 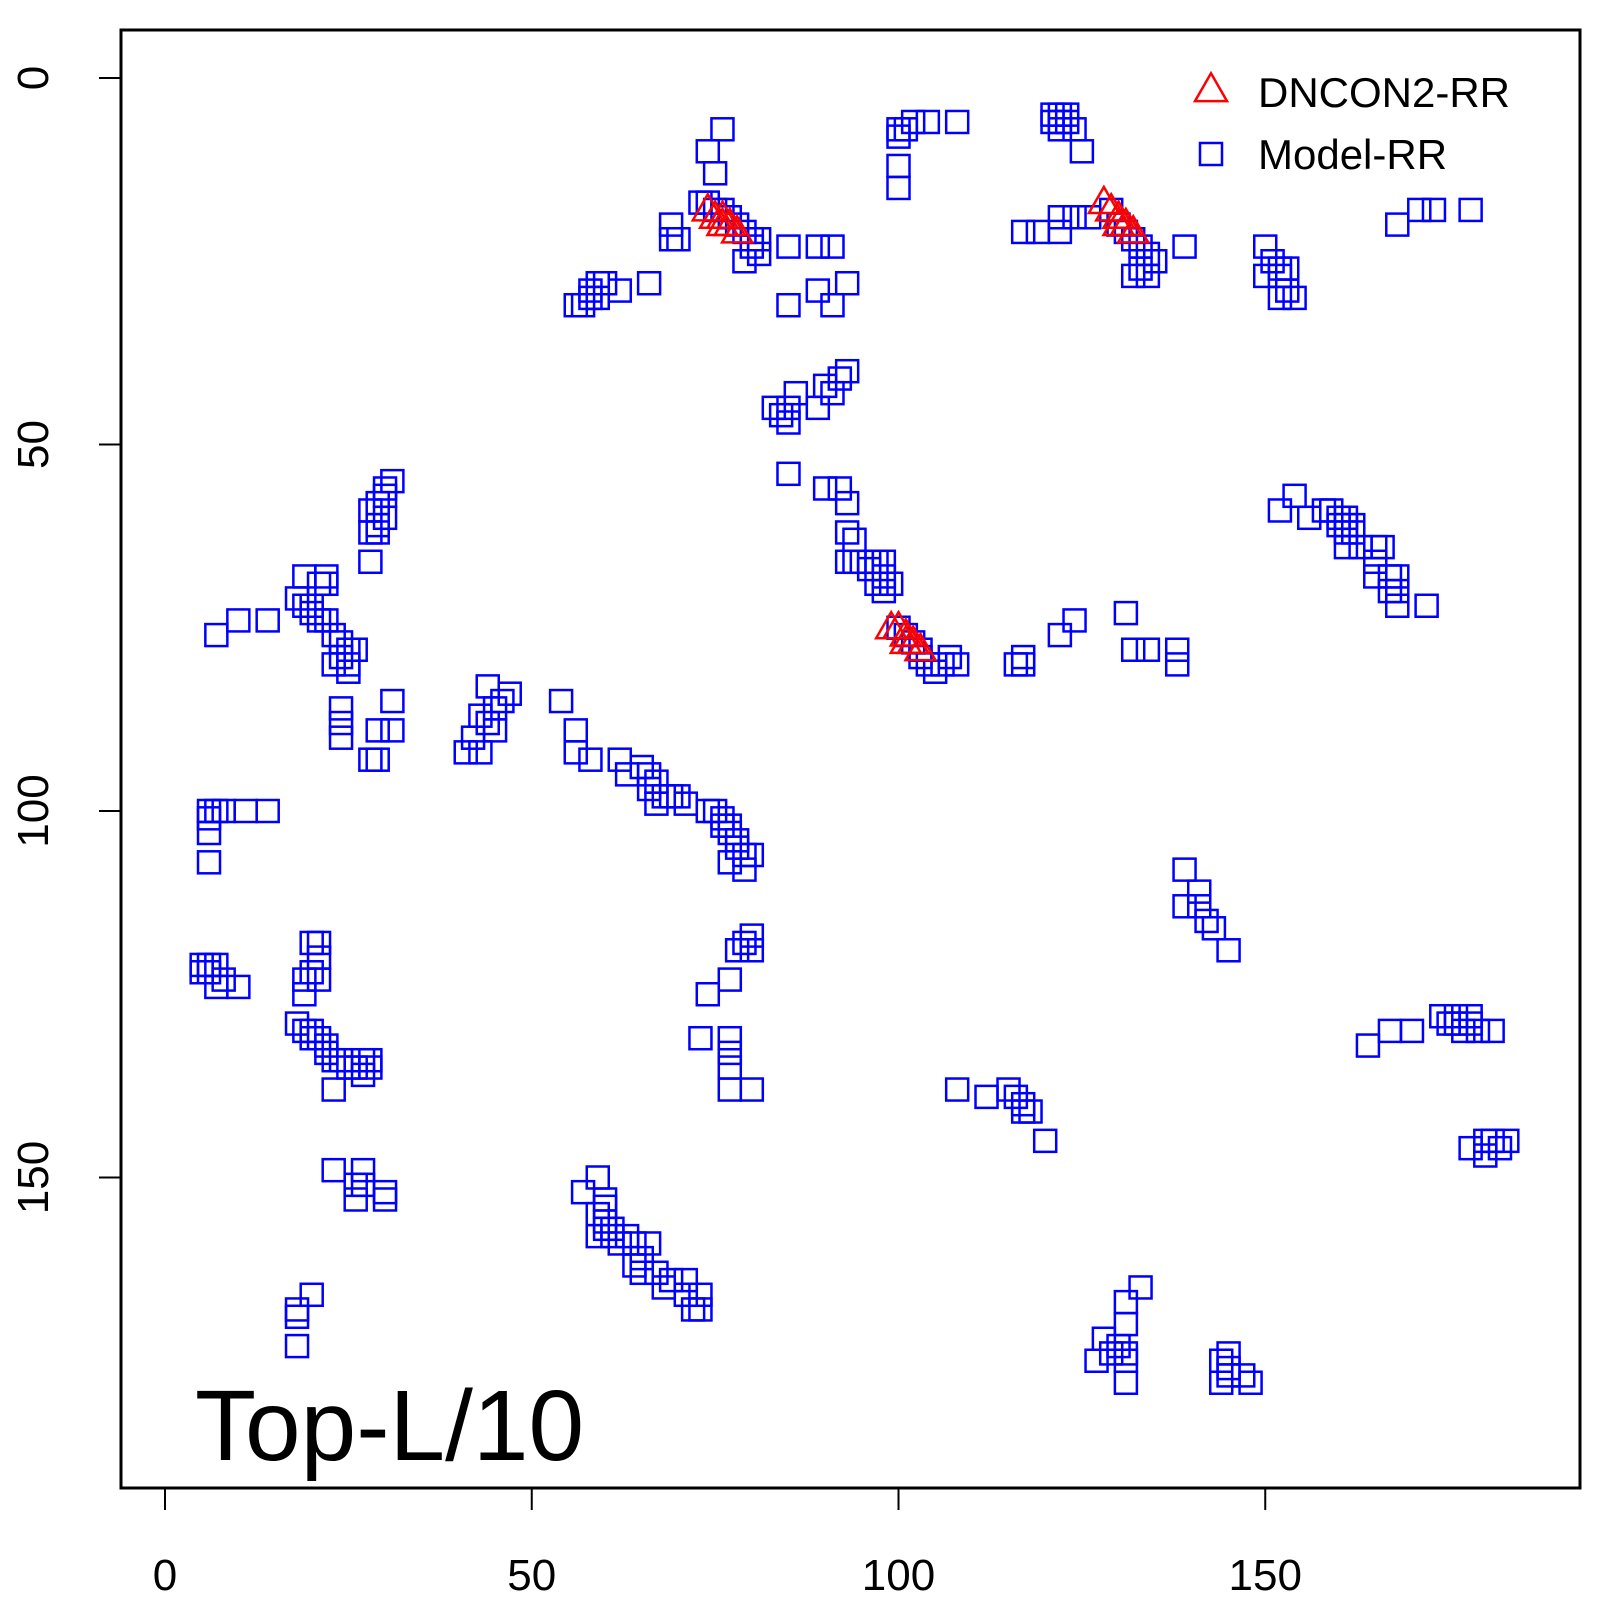 I want to click on y-tick-label: 150, so click(x=33, y=1177).